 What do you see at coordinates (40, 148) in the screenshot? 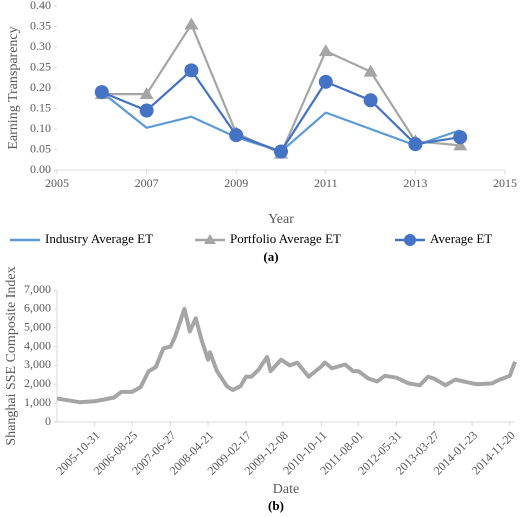
I see `y-tick-label: 0.05` at bounding box center [40, 148].